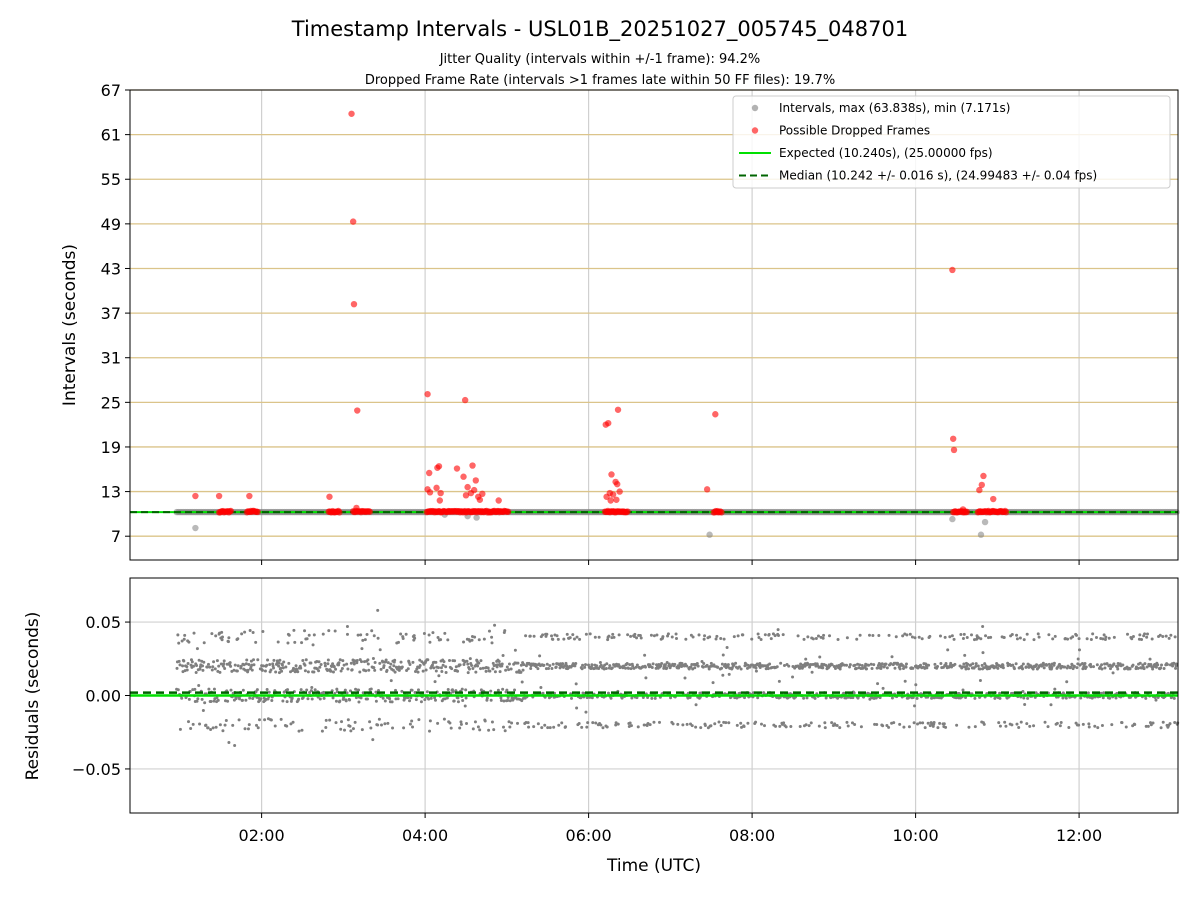 This screenshot has width=1200, height=900. What do you see at coordinates (115, 313) in the screenshot?
I see `intervals-y-ticks: 7 13 19 25 31 37 43 49 55 61 67` at bounding box center [115, 313].